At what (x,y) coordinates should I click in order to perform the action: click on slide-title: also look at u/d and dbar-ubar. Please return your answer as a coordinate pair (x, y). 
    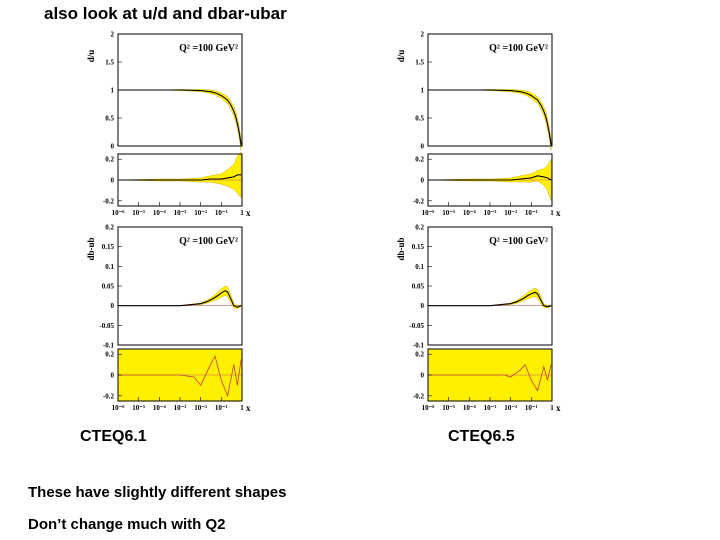
    Looking at the image, I should click on (165, 13).